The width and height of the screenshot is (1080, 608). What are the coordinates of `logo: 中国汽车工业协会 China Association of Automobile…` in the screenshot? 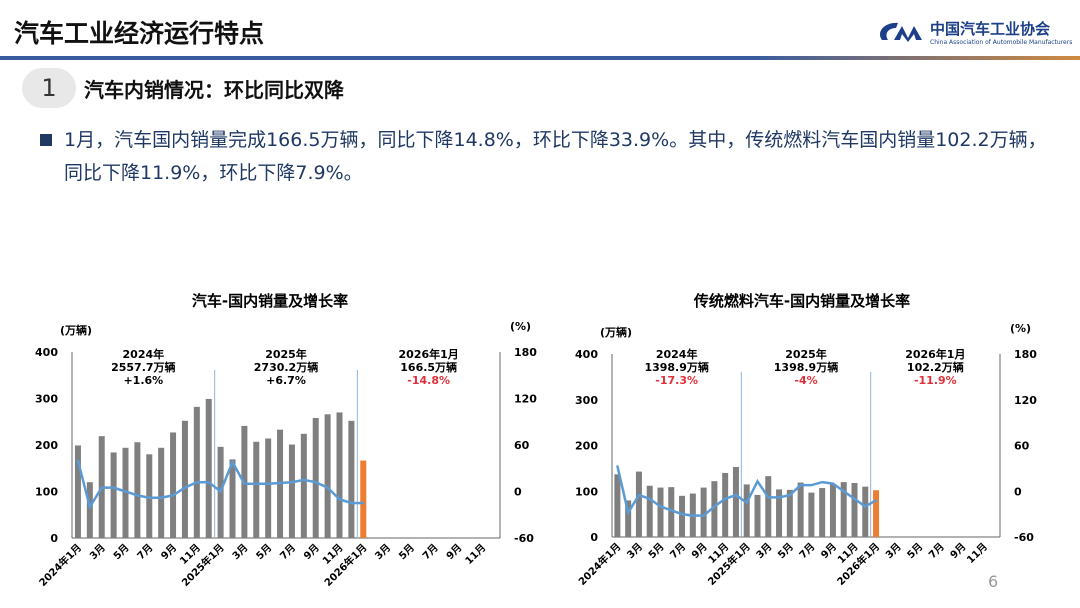 It's located at (974, 32).